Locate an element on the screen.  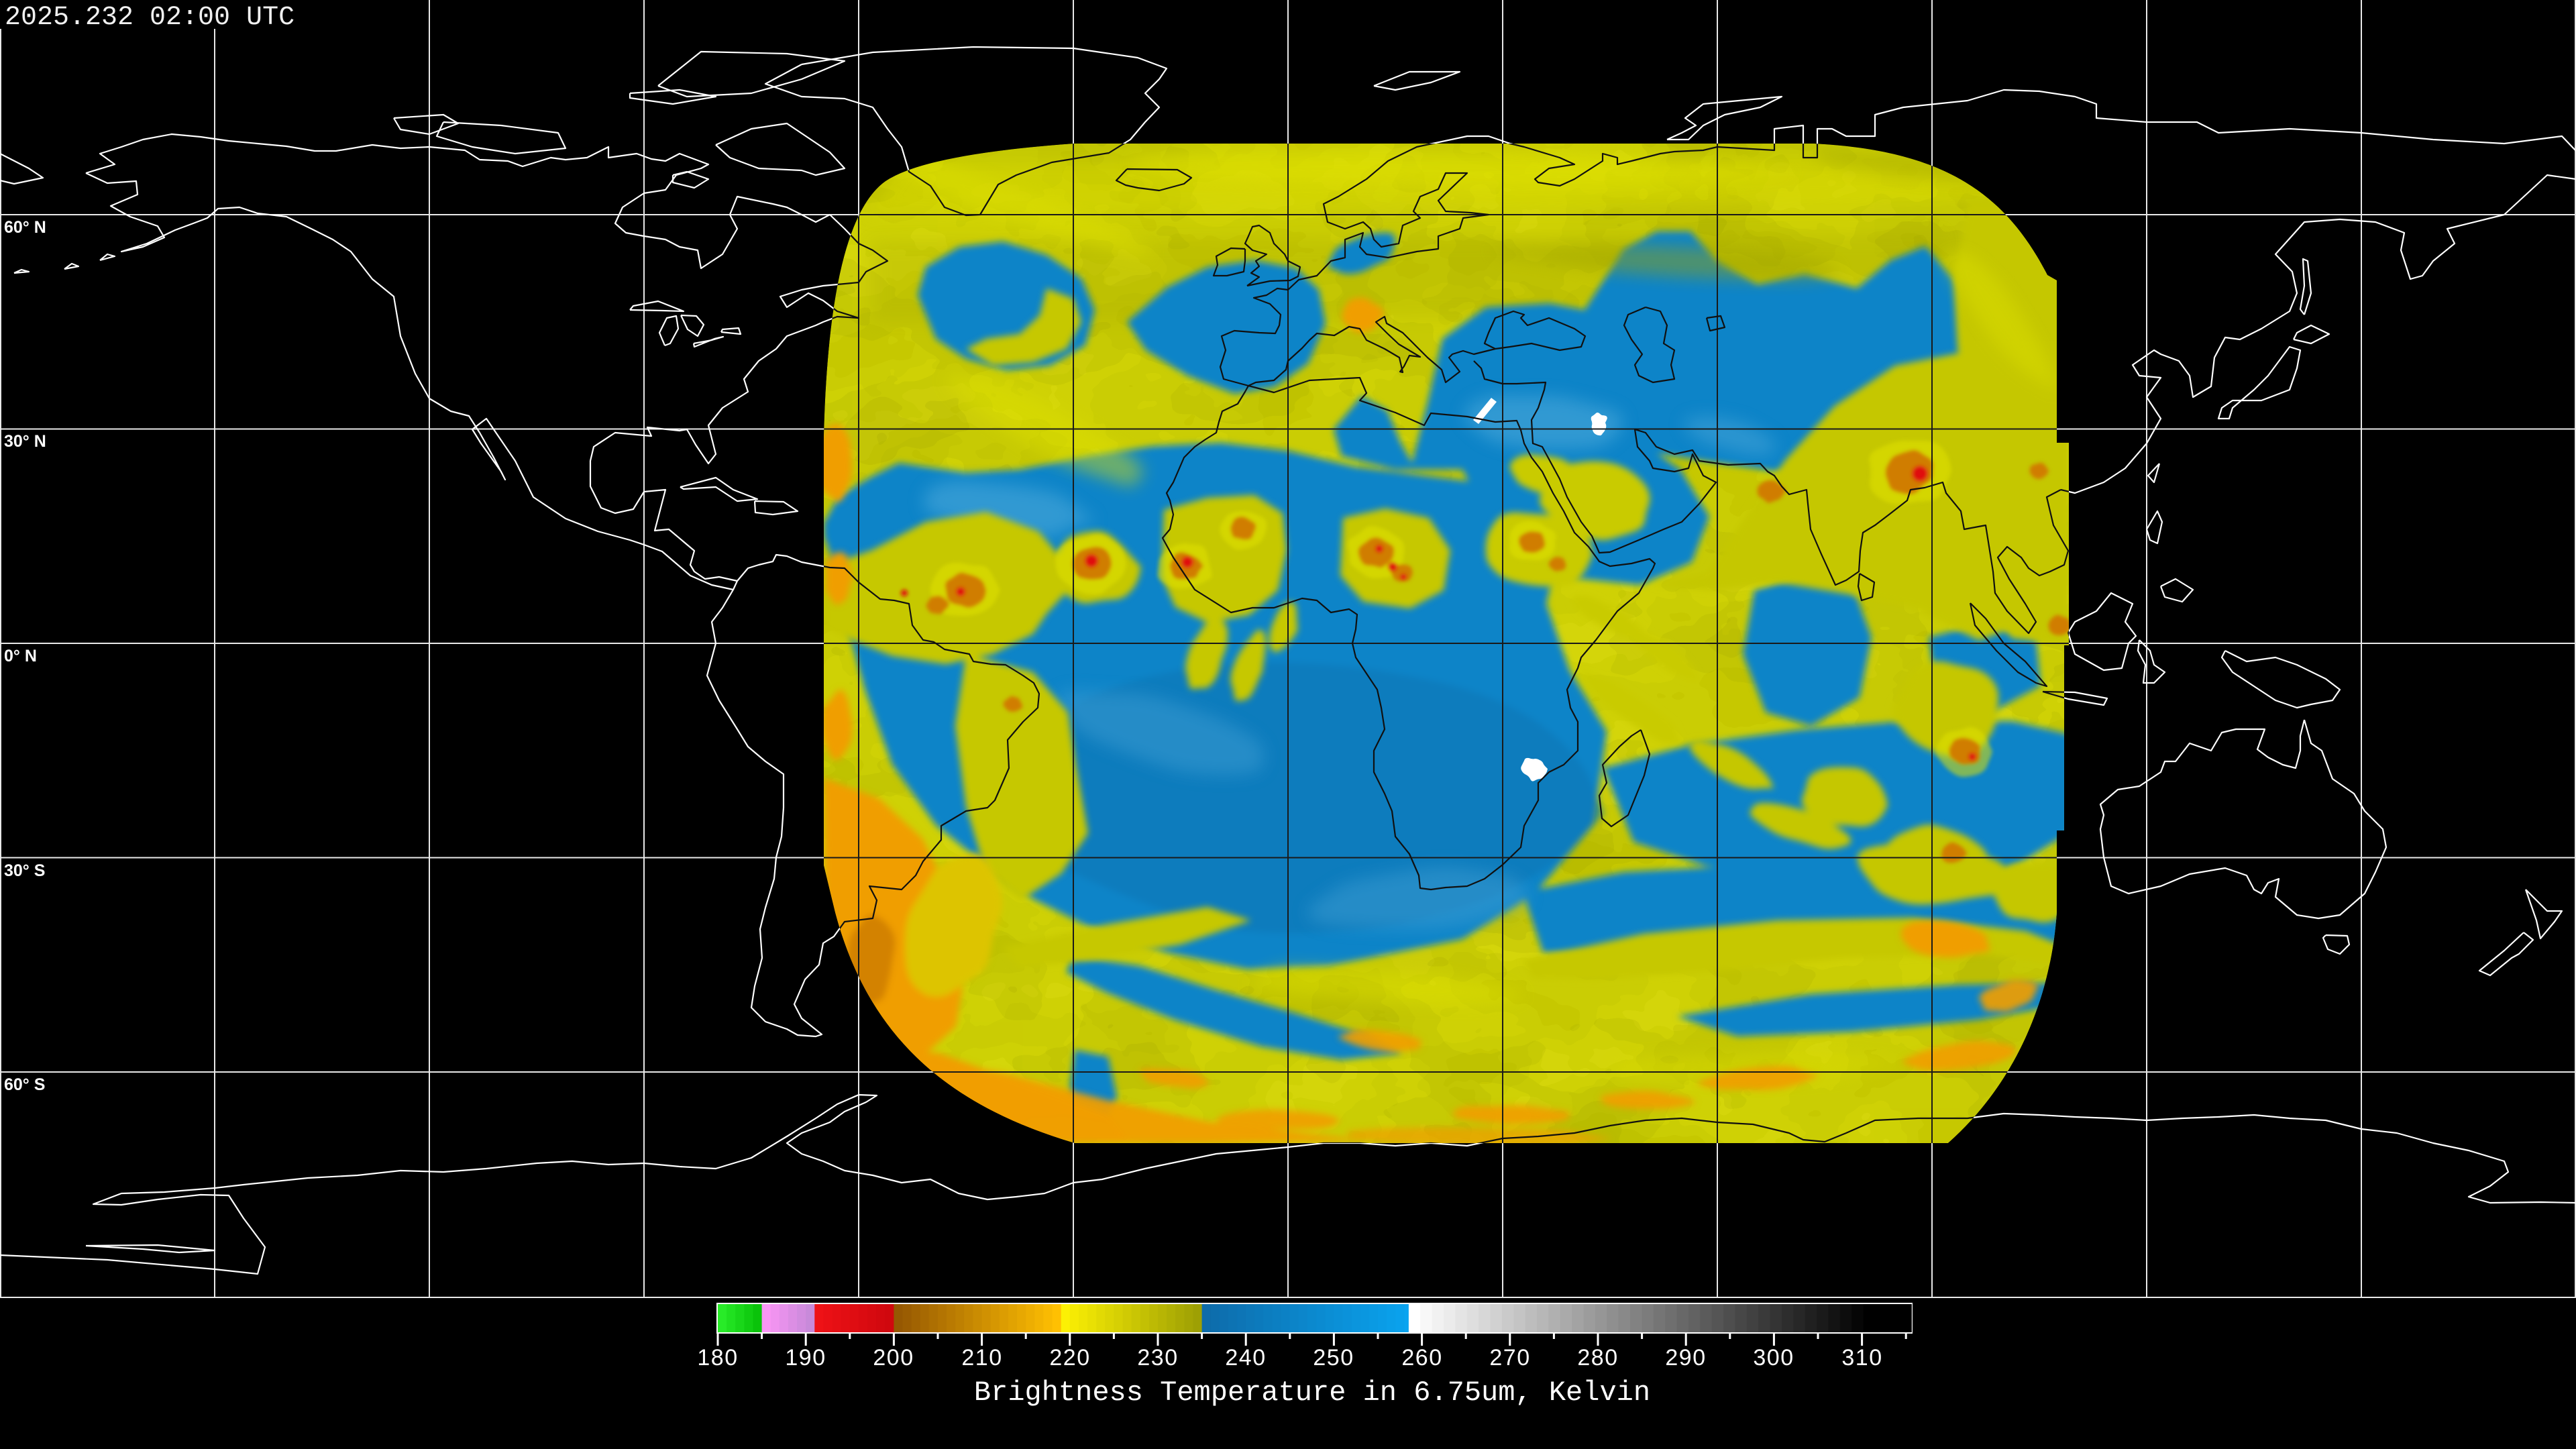
svg-text: 2025.232 02:00 UTC is located at coordinates (149, 18).